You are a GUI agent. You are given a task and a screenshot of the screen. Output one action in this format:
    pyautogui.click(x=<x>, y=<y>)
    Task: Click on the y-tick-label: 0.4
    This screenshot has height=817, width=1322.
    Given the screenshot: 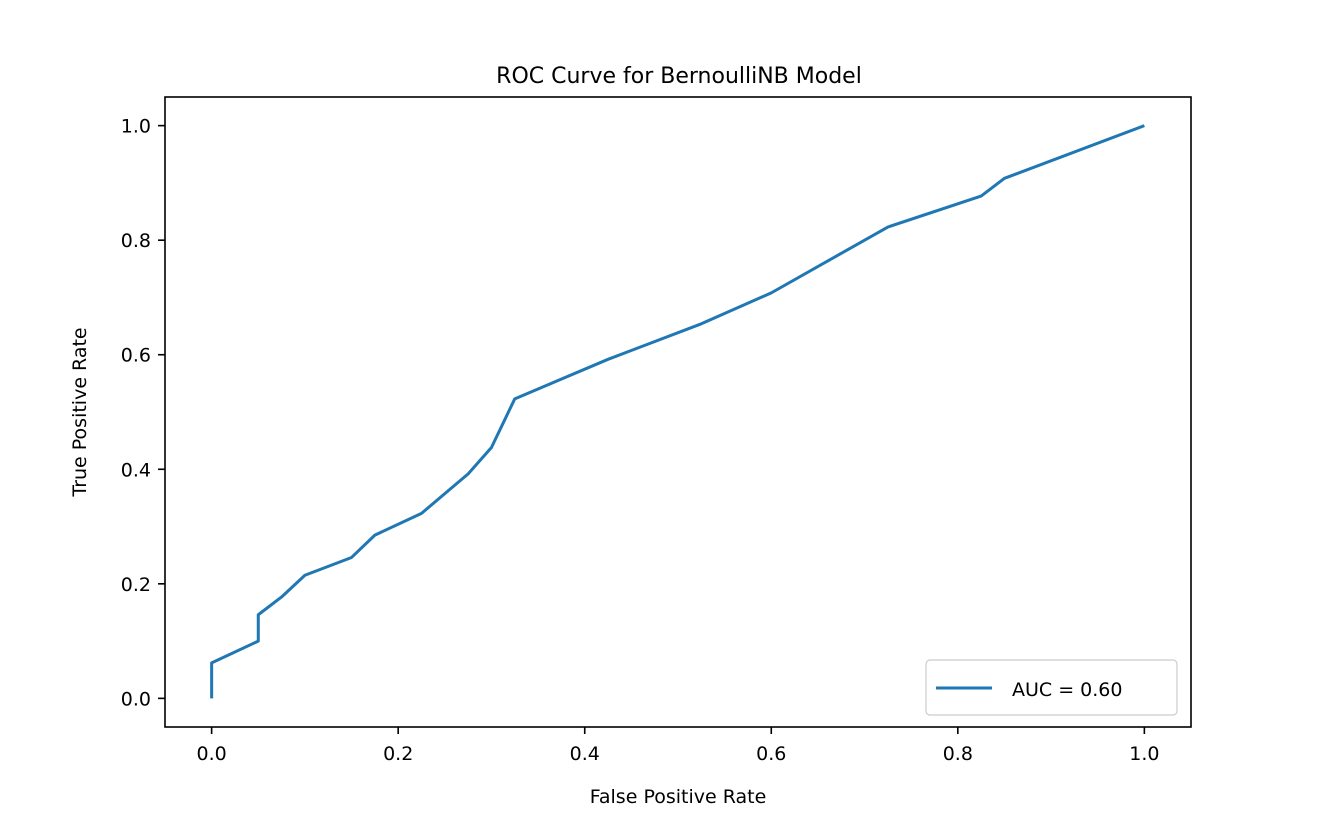 What is the action you would take?
    pyautogui.click(x=136, y=470)
    